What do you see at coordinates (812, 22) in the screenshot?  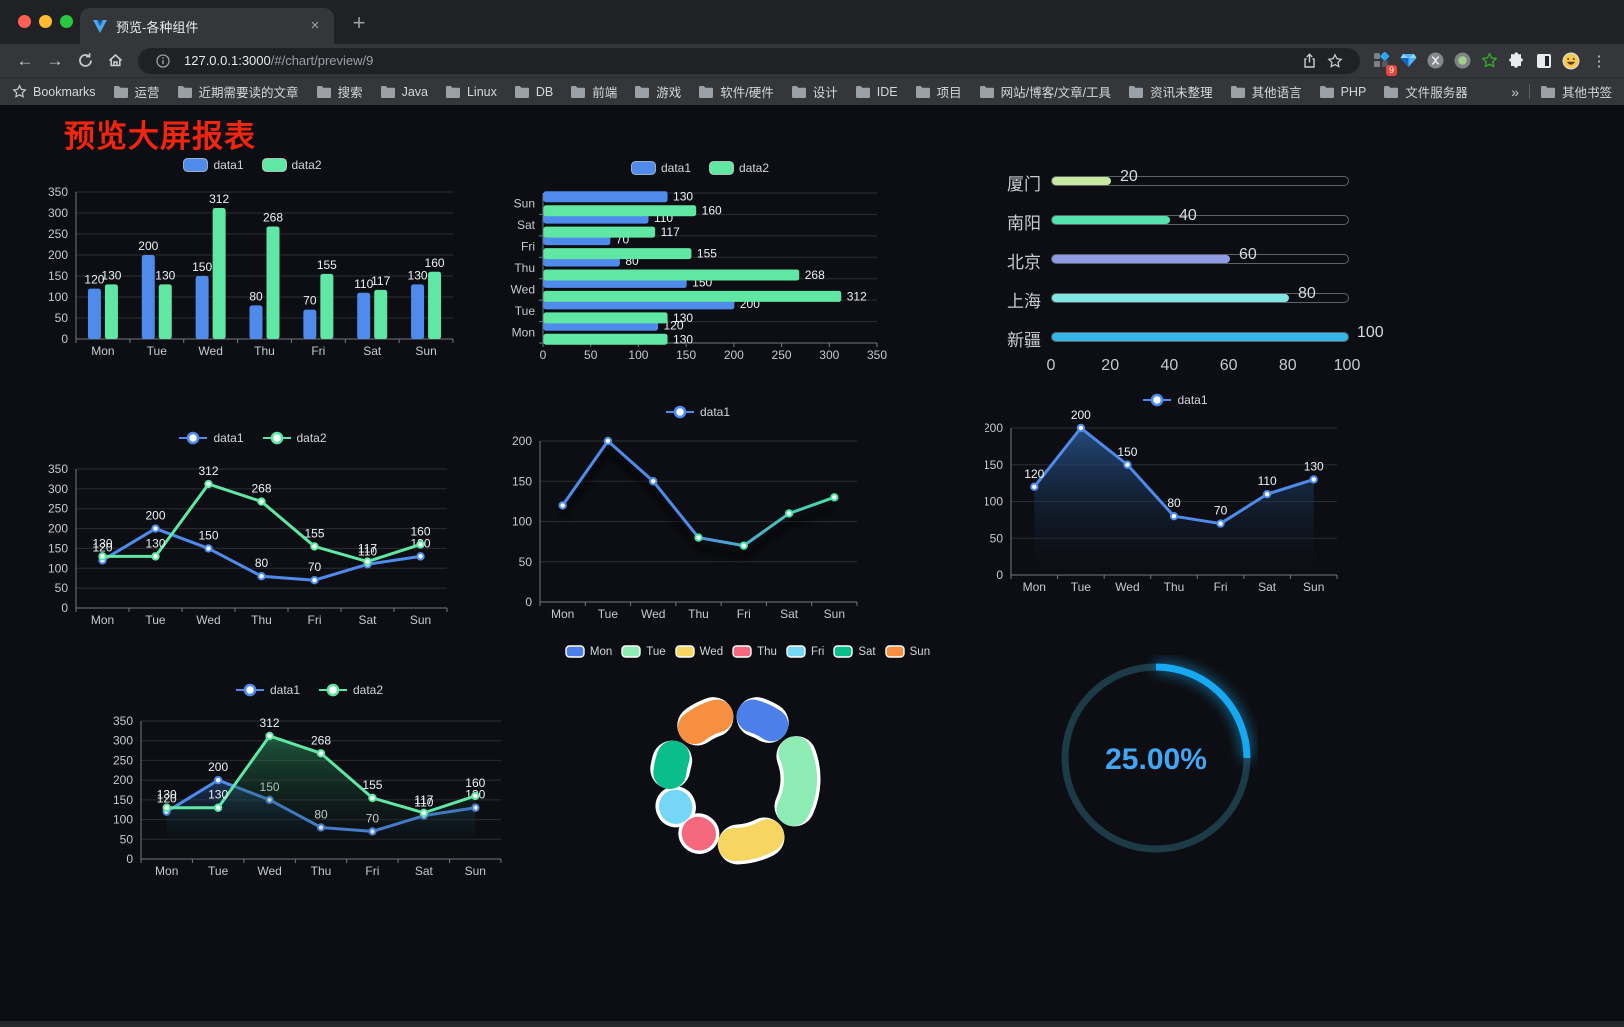 I see `tab-strip: 预览-各种组件 × +` at bounding box center [812, 22].